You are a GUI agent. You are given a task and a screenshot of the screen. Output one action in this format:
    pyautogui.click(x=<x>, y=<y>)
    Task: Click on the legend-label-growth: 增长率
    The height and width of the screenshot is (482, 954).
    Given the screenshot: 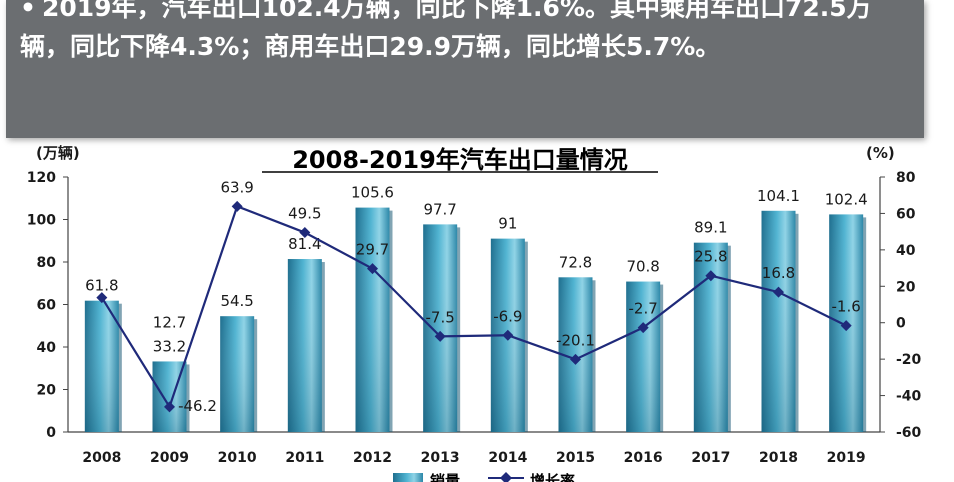 What is the action you would take?
    pyautogui.click(x=552, y=477)
    